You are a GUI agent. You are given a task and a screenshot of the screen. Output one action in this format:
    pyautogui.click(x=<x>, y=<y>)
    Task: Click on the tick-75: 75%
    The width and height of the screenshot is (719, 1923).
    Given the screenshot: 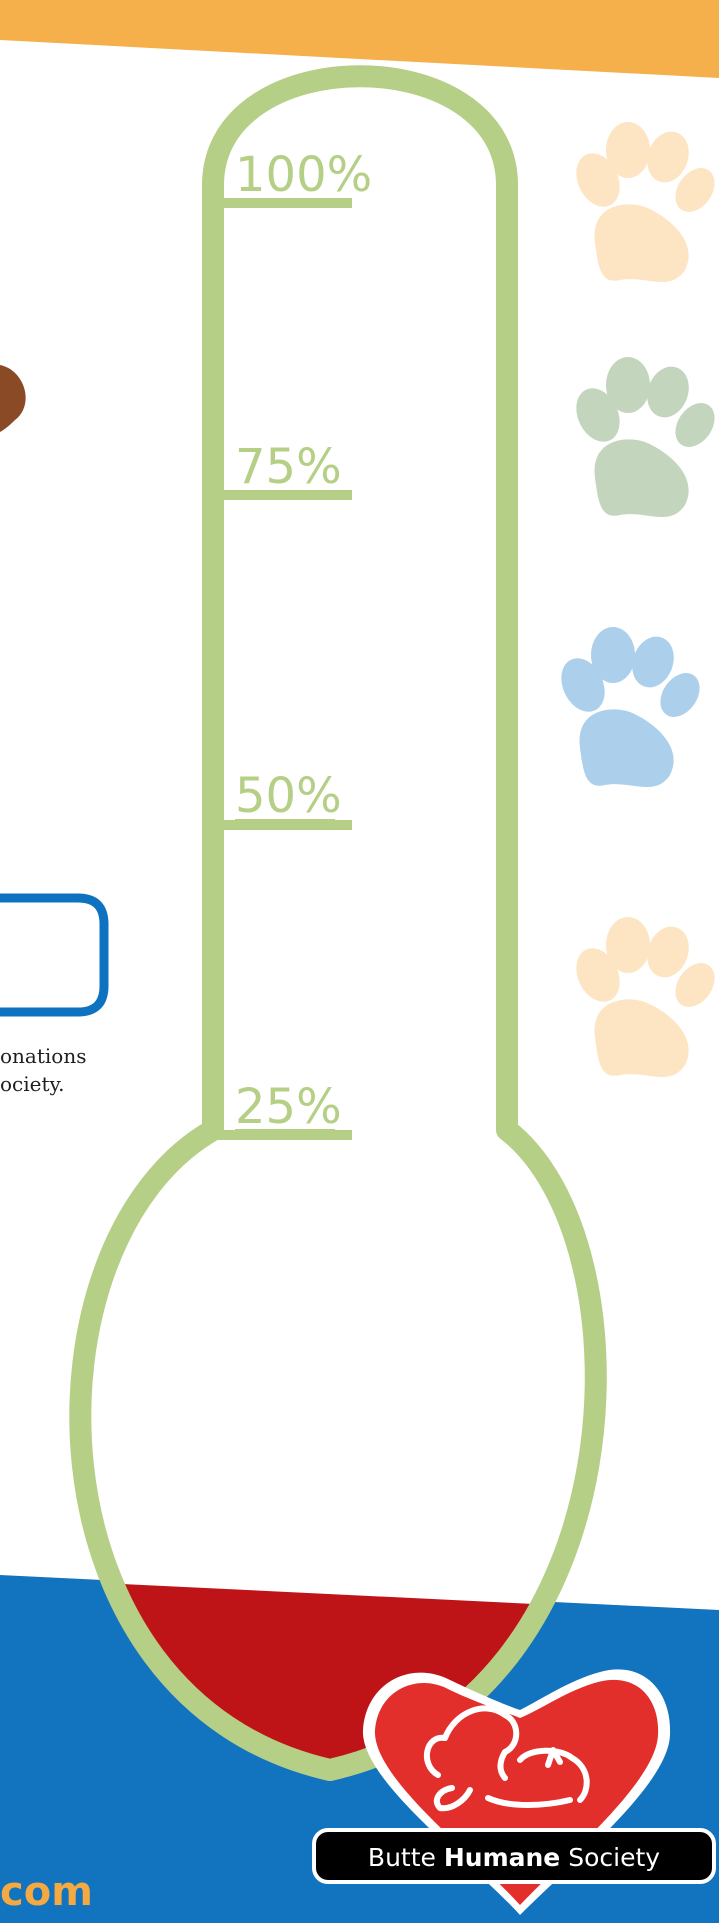 What is the action you would take?
    pyautogui.click(x=282, y=469)
    